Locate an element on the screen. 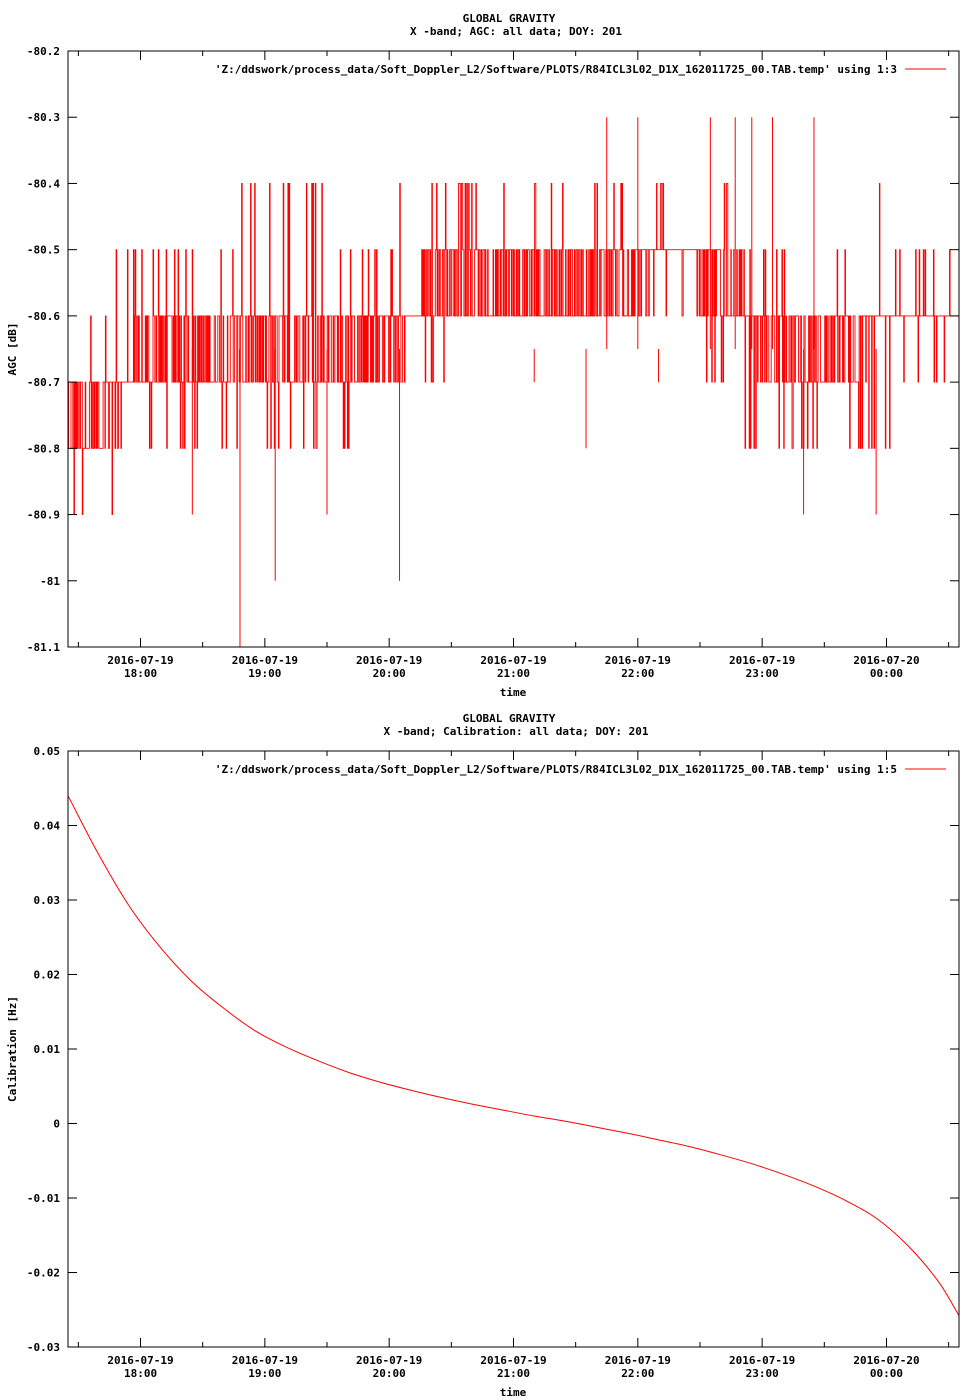  y-tick-label: -80.3 is located at coordinates (43, 117).